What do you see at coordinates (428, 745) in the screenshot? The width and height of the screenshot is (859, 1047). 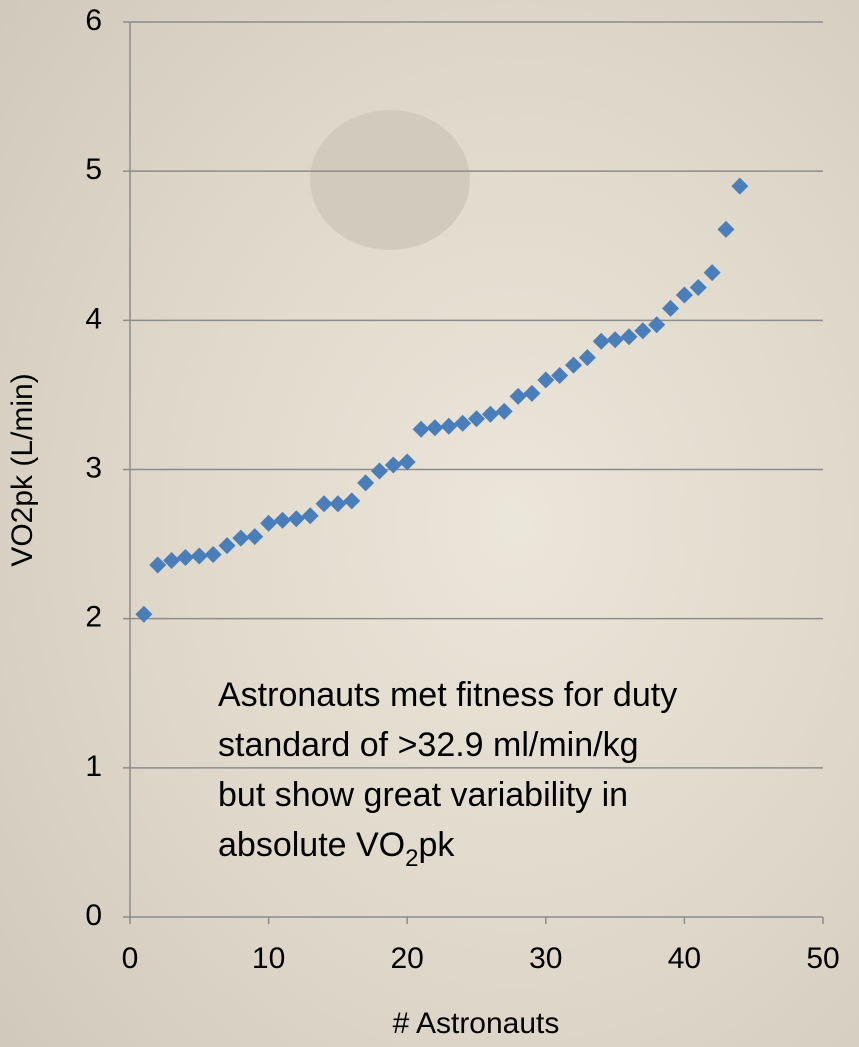 I see `annotation: standard of >32.9 ml/min/kg` at bounding box center [428, 745].